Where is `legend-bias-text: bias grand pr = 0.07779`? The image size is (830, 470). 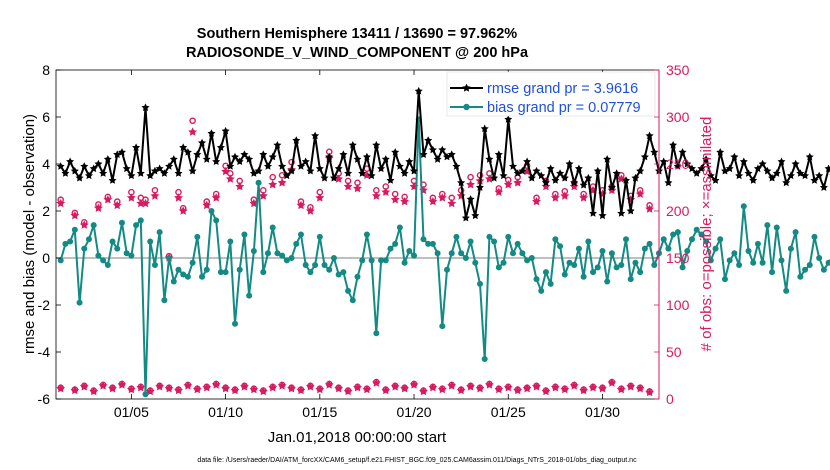
legend-bias-text: bias grand pr = 0.07779 is located at coordinates (564, 108).